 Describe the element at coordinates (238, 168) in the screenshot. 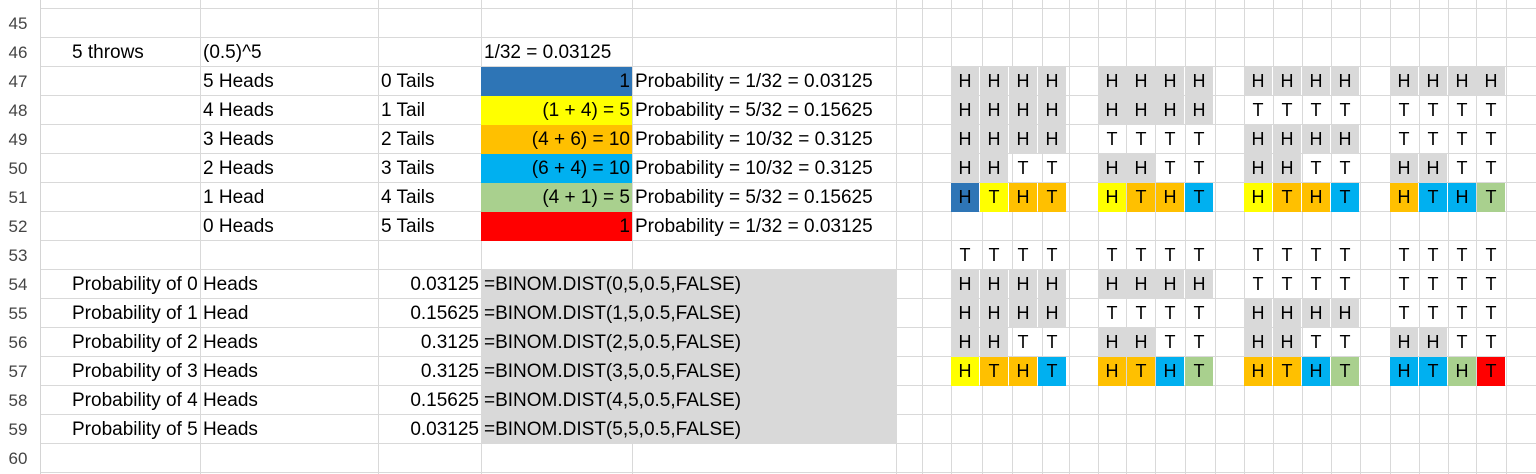

I see `heads-count: 2 Heads` at that location.